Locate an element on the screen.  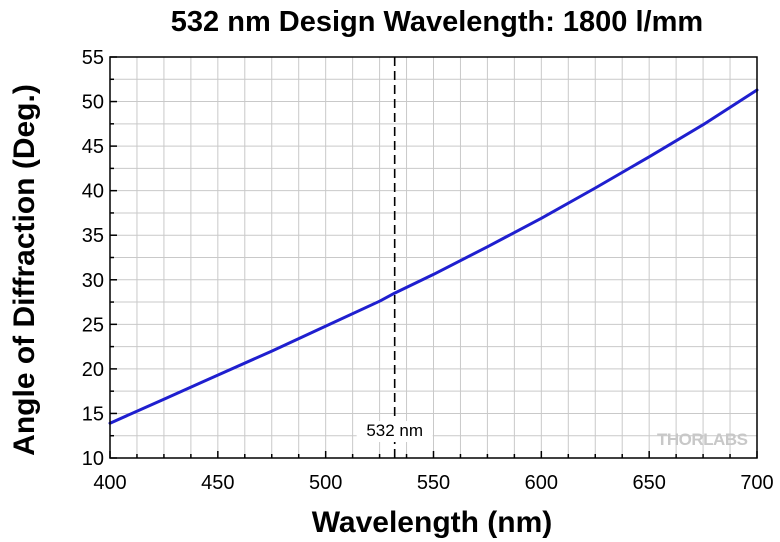
x-tick-label: 700 is located at coordinates (756, 483).